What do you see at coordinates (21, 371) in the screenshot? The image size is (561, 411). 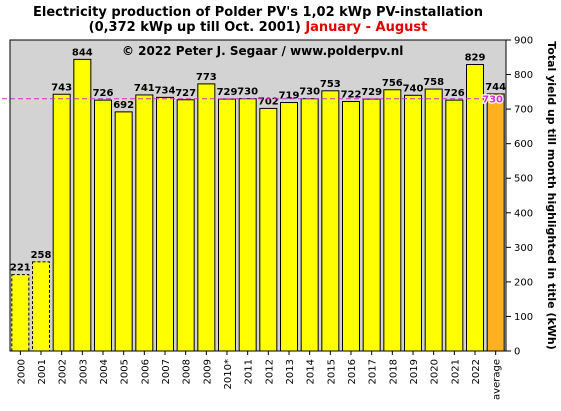 I see `x-tick-label: 2000` at bounding box center [21, 371].